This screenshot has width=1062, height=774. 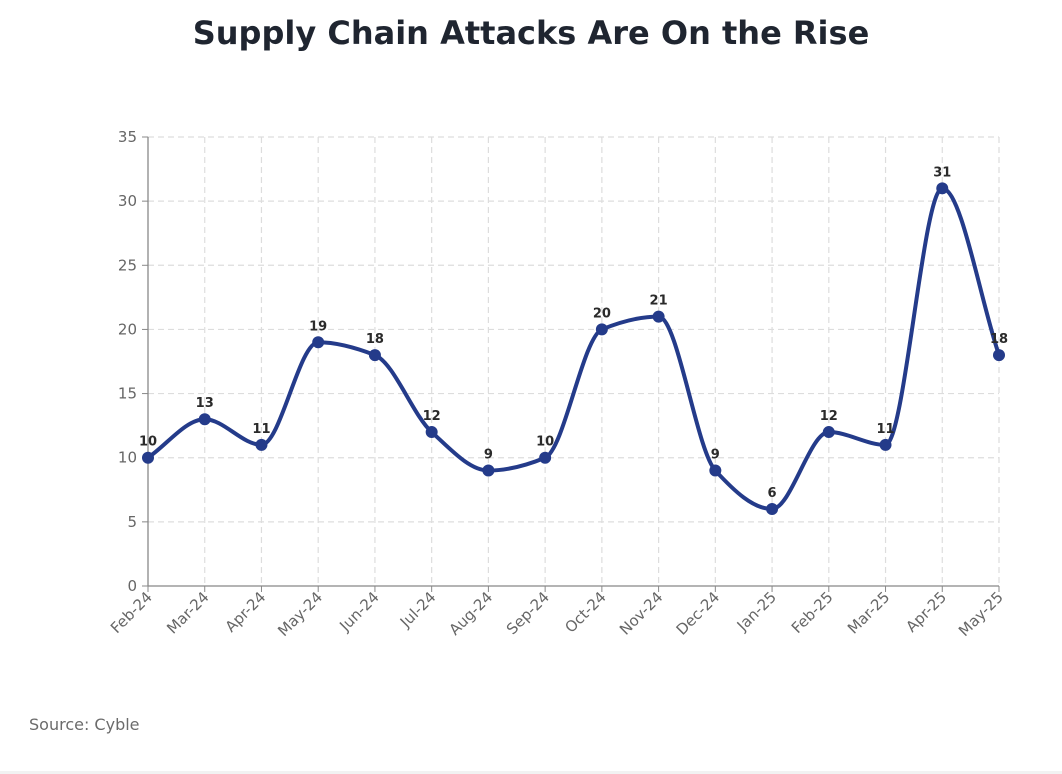 I want to click on data-label: 6, so click(x=772, y=493).